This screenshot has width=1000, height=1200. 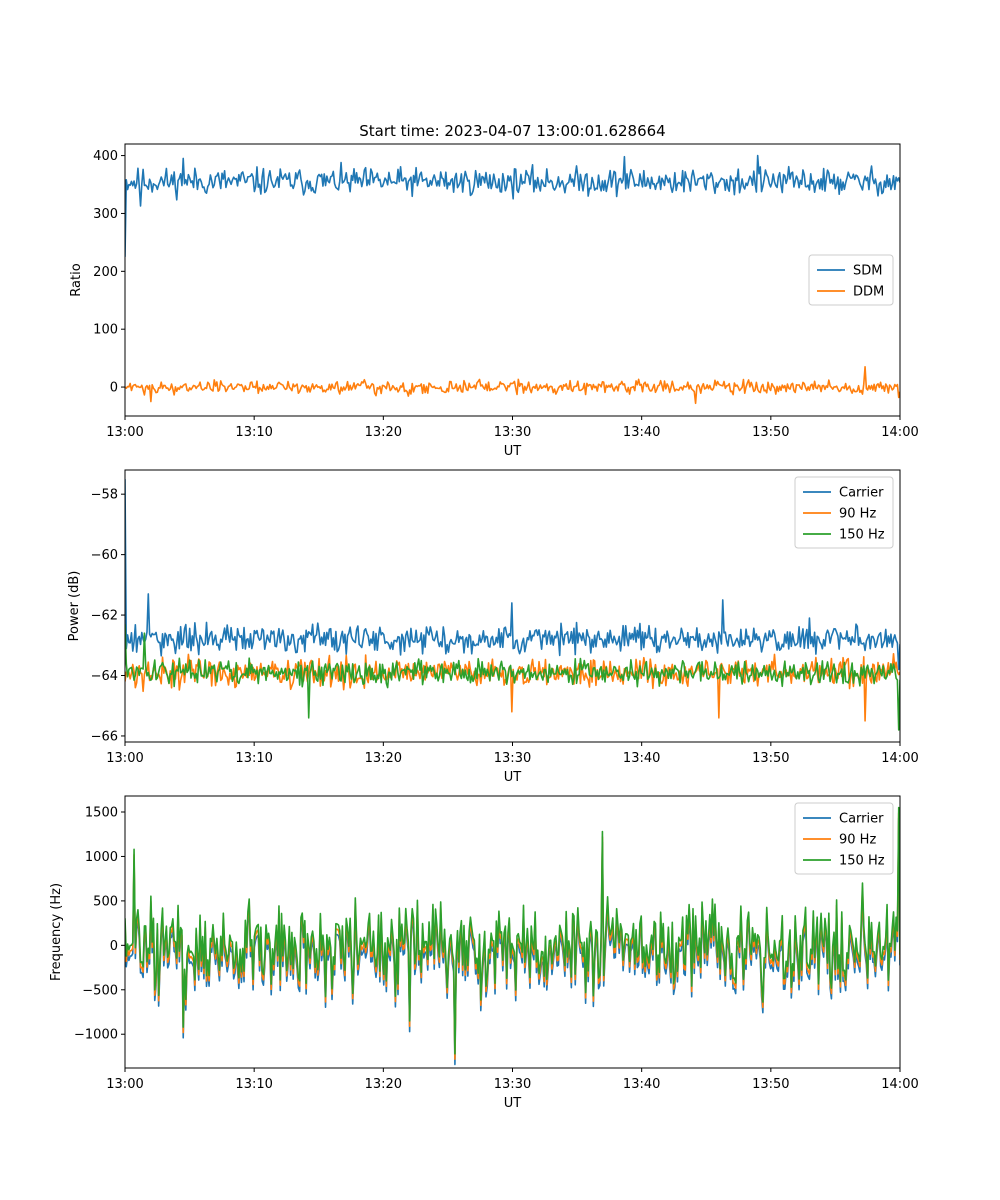 What do you see at coordinates (74, 606) in the screenshot?
I see `y-axis-label: Power (dB)` at bounding box center [74, 606].